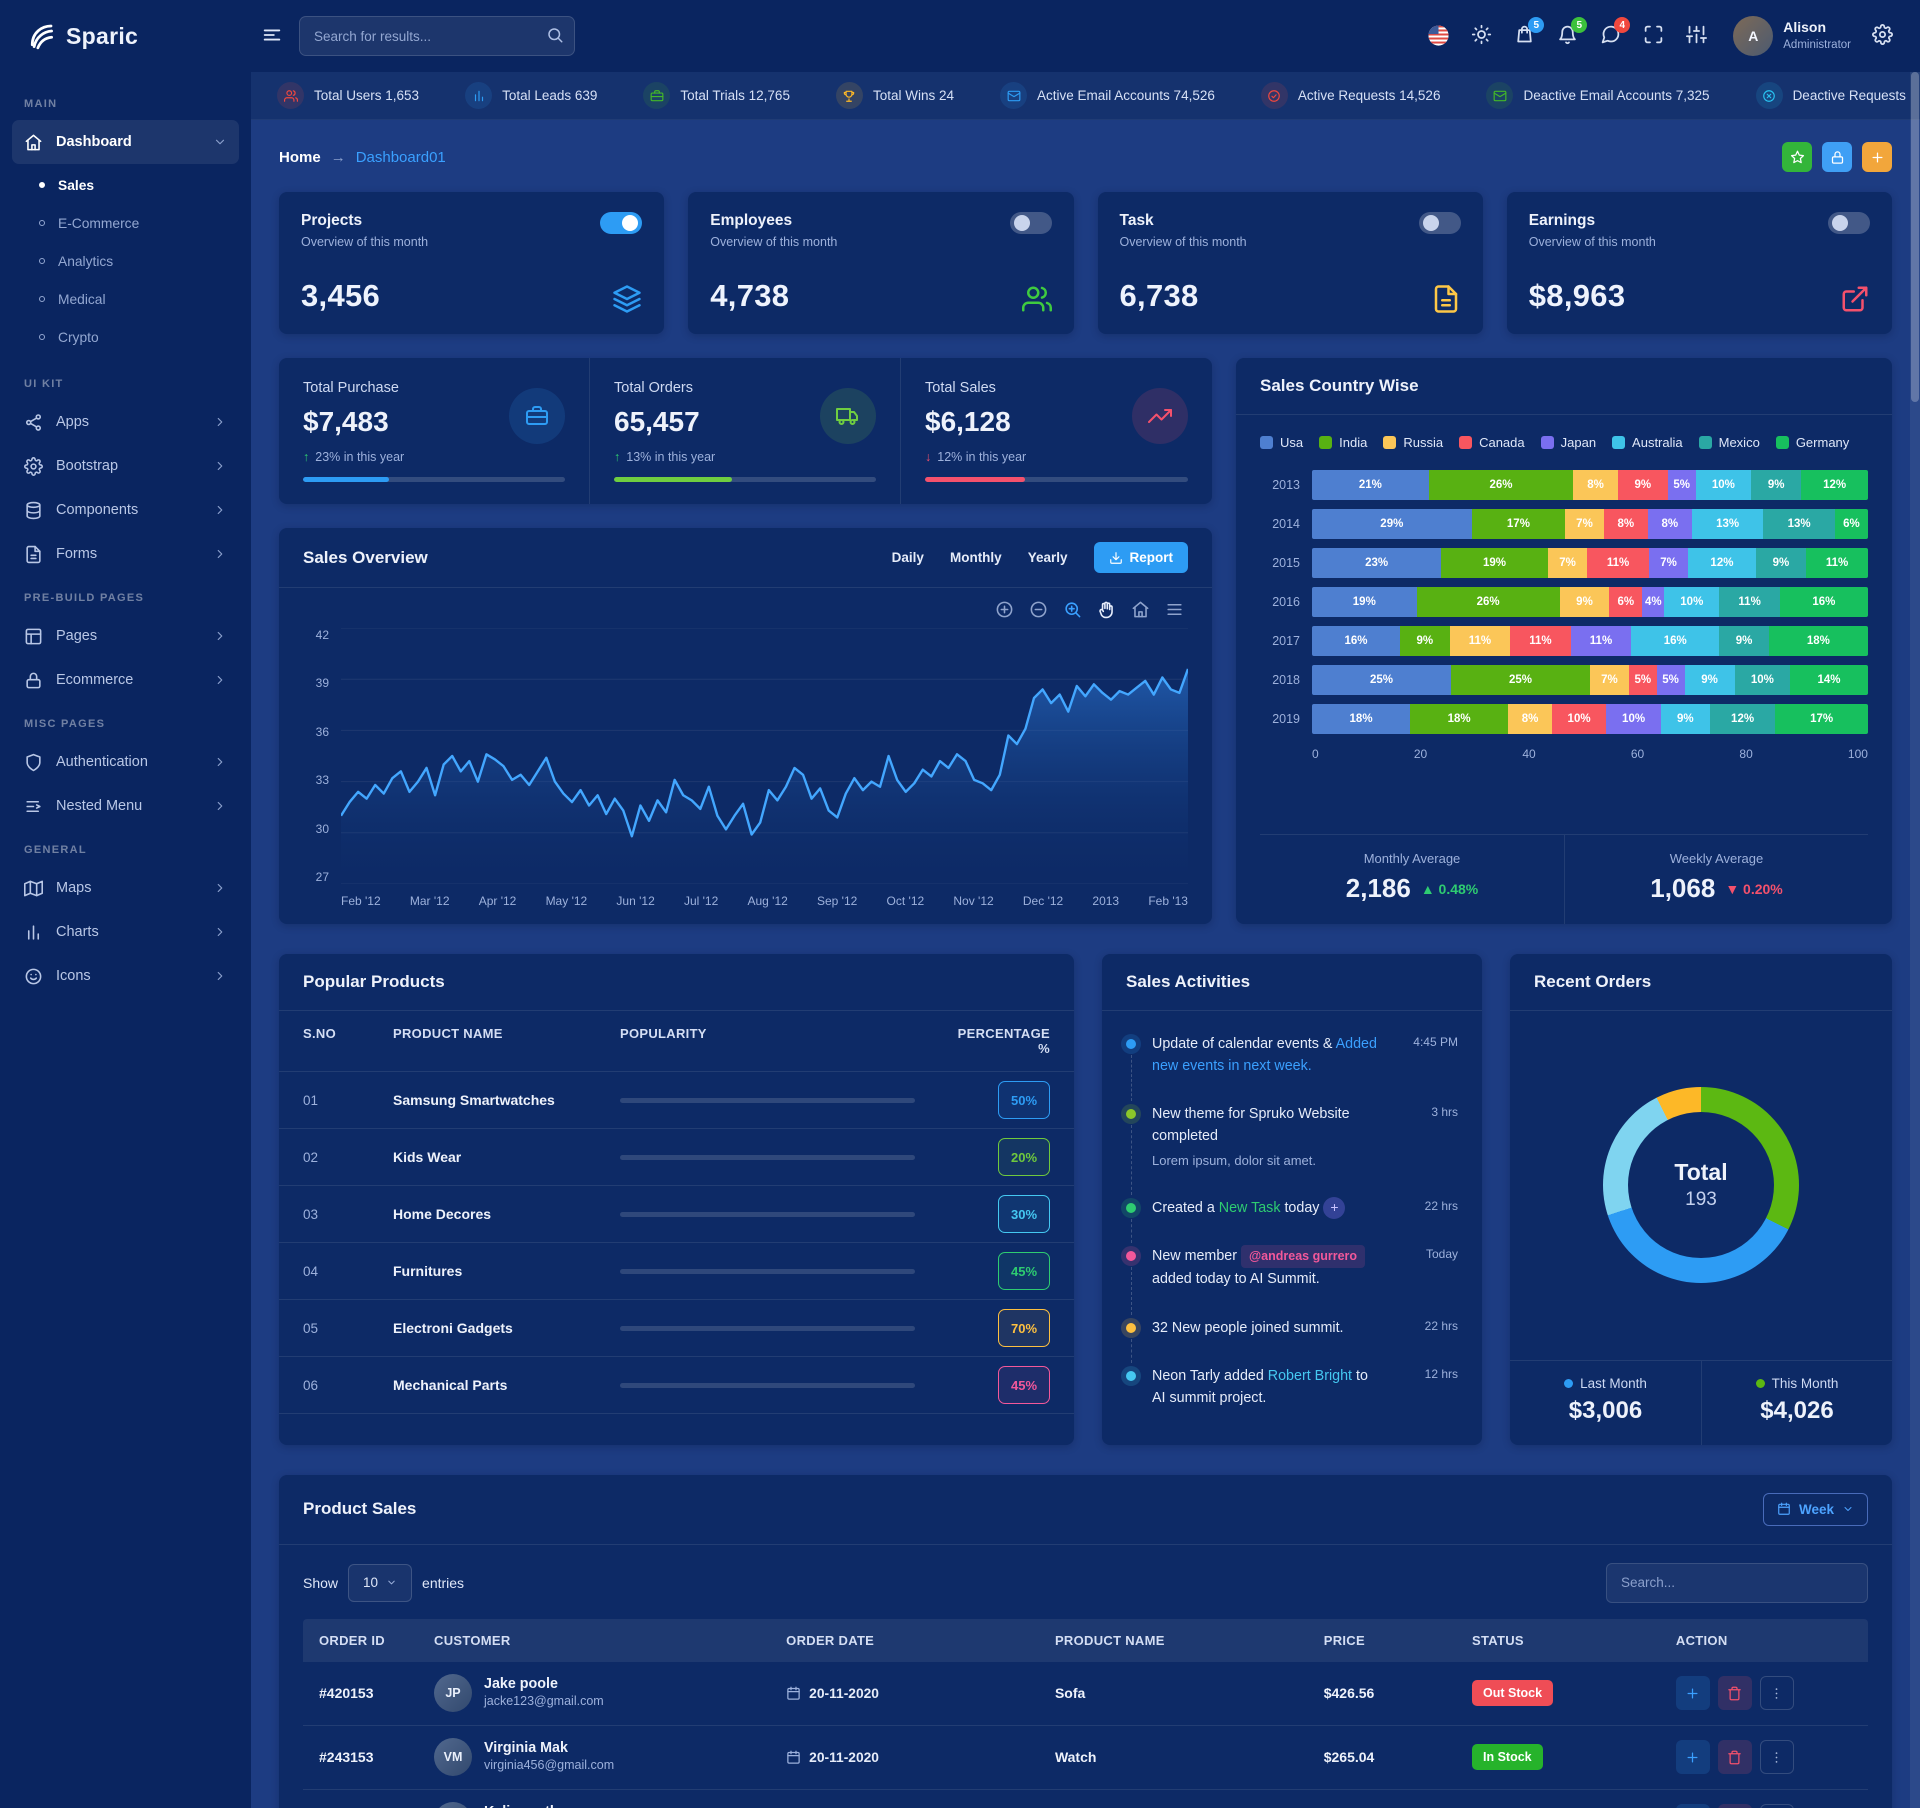  What do you see at coordinates (1303, 1256) in the screenshot?
I see `mention-tag: @andreas gurrero` at bounding box center [1303, 1256].